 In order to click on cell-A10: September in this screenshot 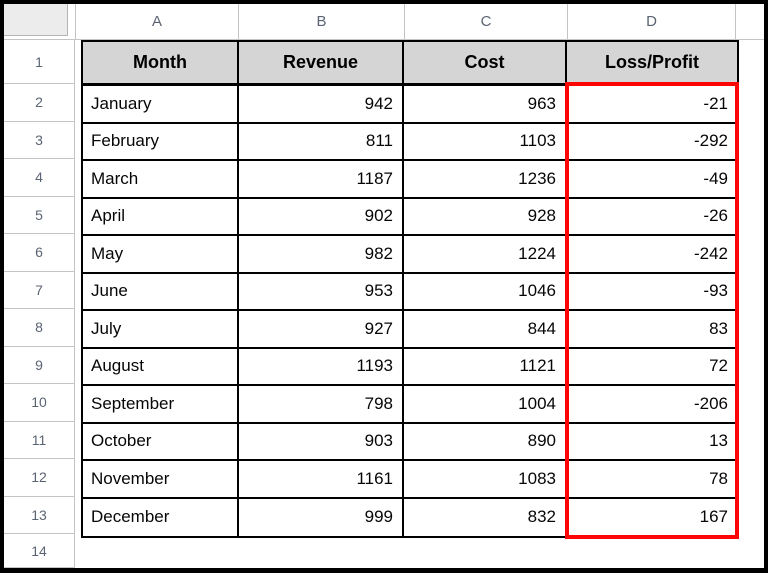, I will do `click(161, 404)`.